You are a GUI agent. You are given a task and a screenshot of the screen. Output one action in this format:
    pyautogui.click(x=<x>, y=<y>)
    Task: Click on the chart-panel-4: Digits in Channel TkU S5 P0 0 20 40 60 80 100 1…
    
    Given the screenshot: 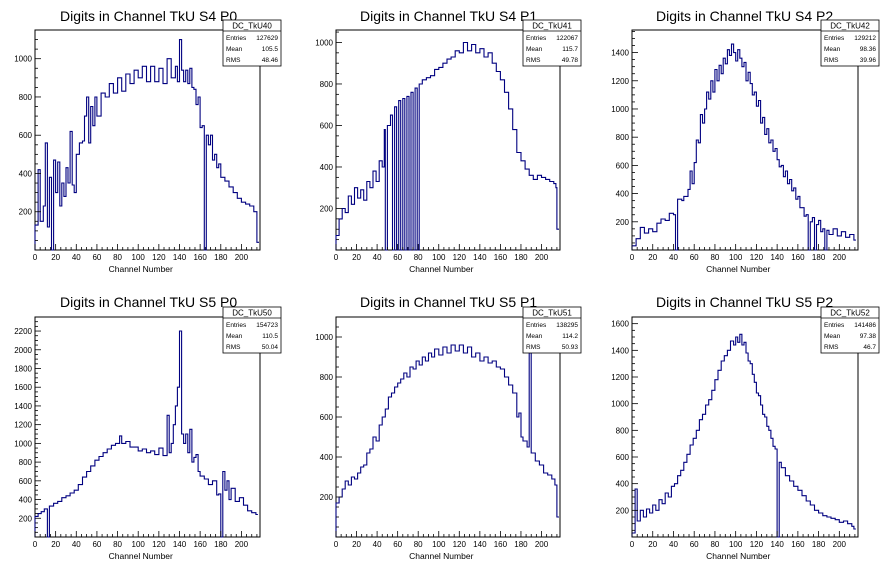 What is the action you would take?
    pyautogui.click(x=148, y=427)
    